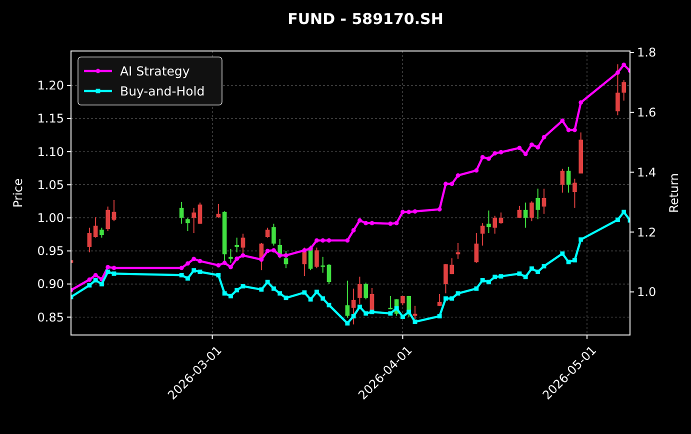 The height and width of the screenshot is (434, 691). What do you see at coordinates (50, 251) in the screenshot?
I see `y-tick-label: 0.95` at bounding box center [50, 251].